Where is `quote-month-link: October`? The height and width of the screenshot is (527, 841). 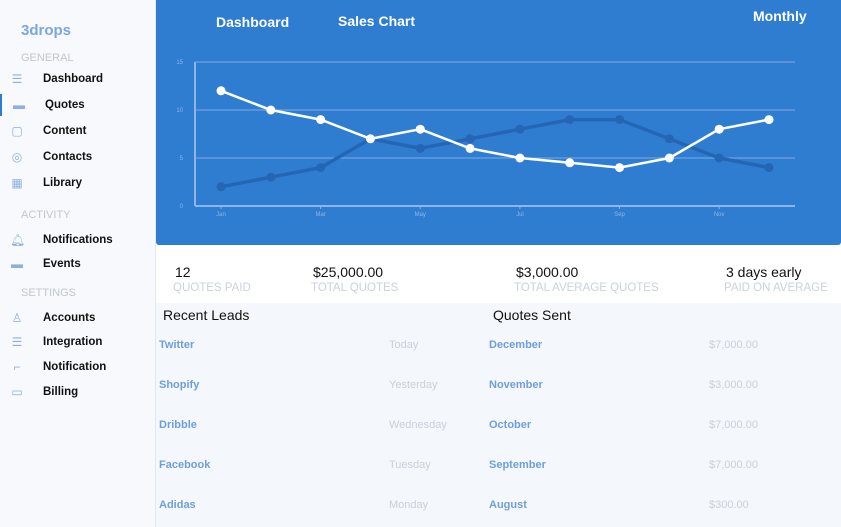 quote-month-link: October is located at coordinates (510, 425).